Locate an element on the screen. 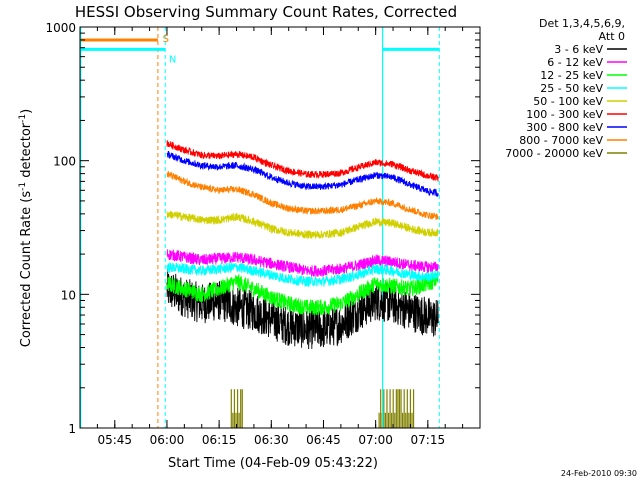  y-axis-label-mid: detector is located at coordinates (26, 152).